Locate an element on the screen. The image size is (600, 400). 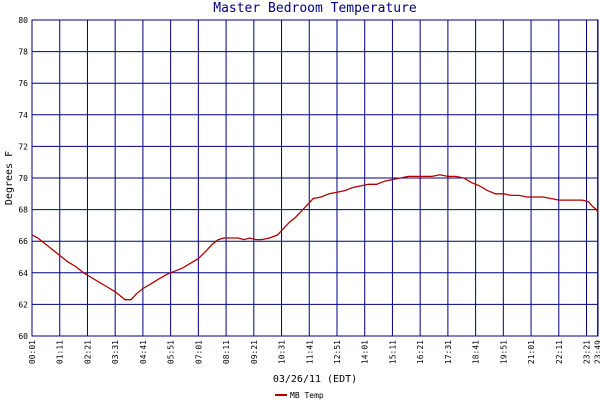
legend: MB Temp is located at coordinates (299, 395).